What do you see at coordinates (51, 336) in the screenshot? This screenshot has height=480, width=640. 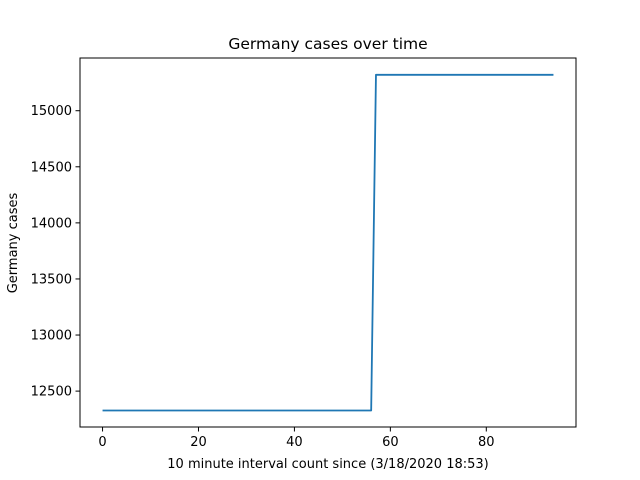 I see `y-tick-label: 13000` at bounding box center [51, 336].